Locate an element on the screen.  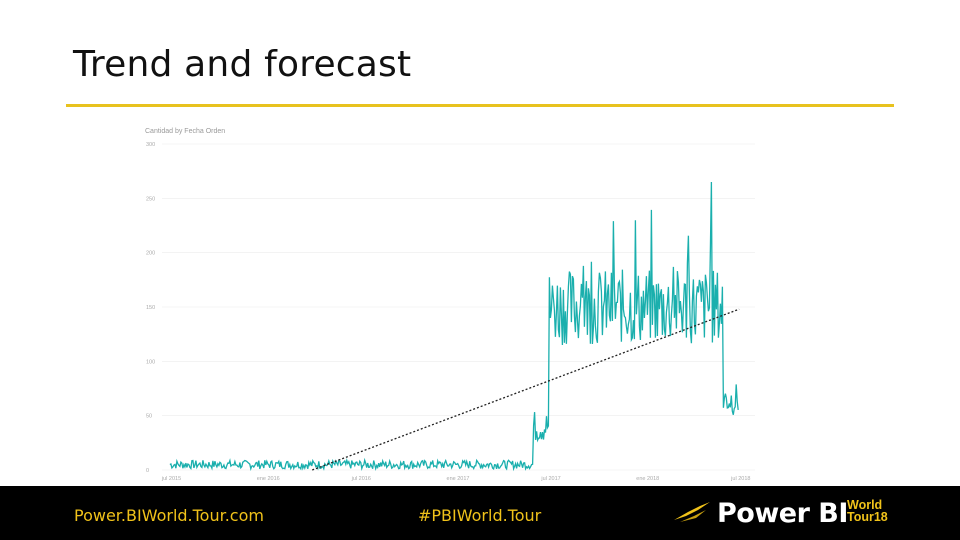
y-tick-label-2: 100 is located at coordinates (150, 362).